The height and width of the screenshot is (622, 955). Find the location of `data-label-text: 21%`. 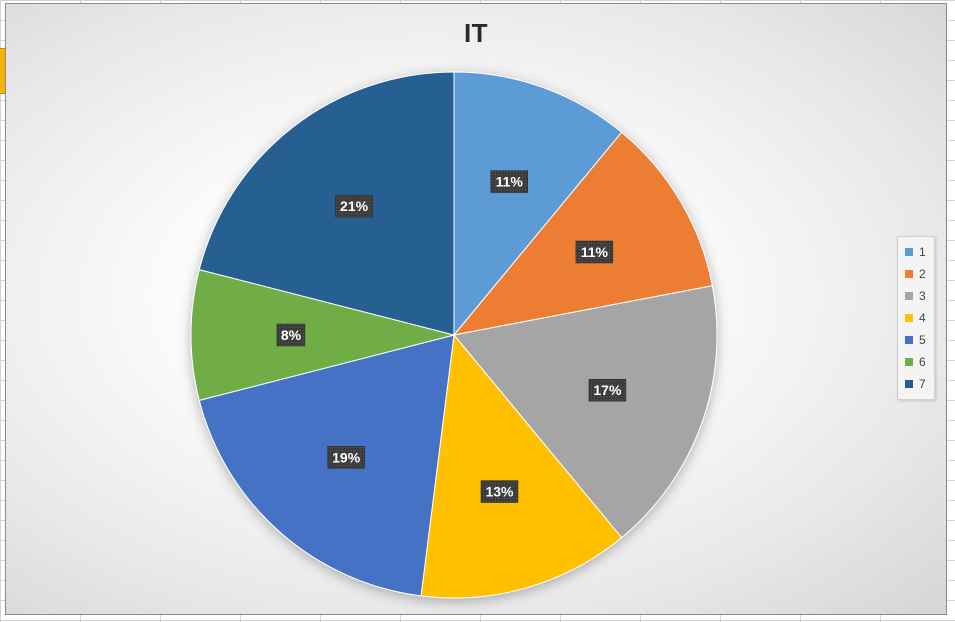

data-label-text: 21% is located at coordinates (354, 206).